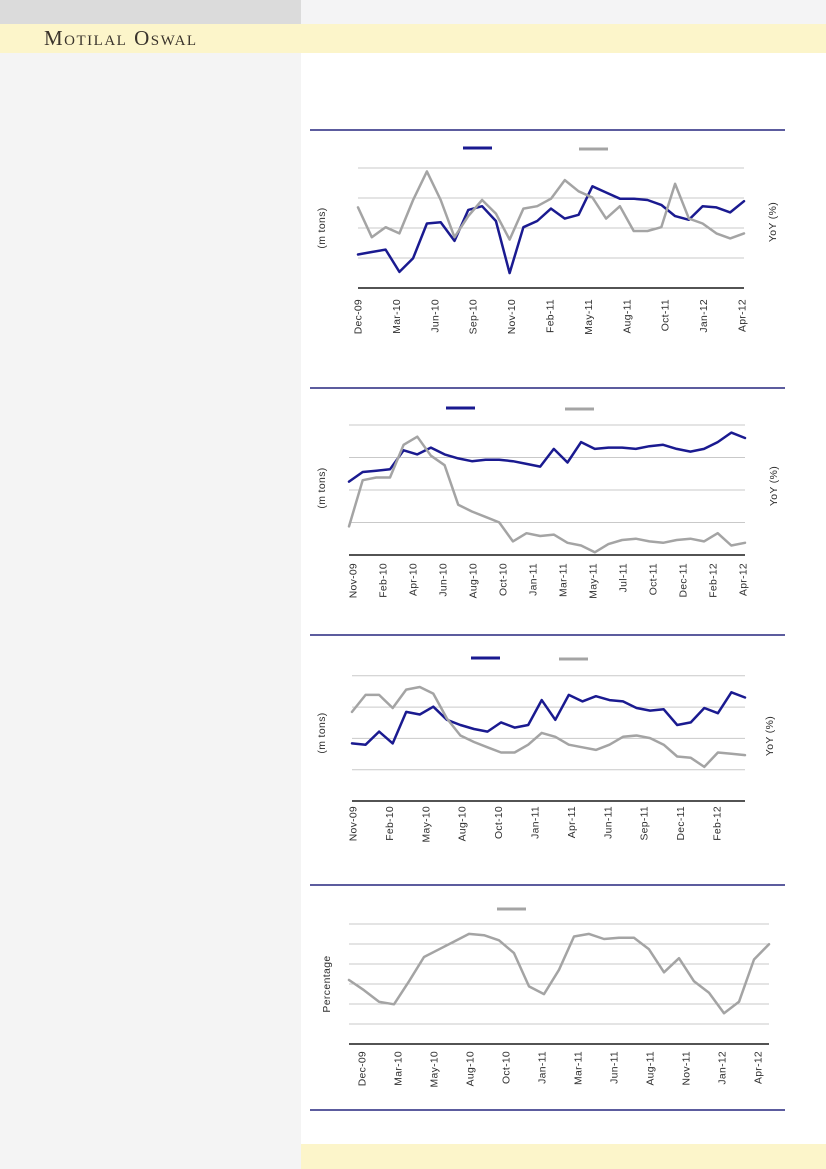 The image size is (826, 1169). Describe the element at coordinates (563, 1156) in the screenshot. I see `footer-band` at that location.